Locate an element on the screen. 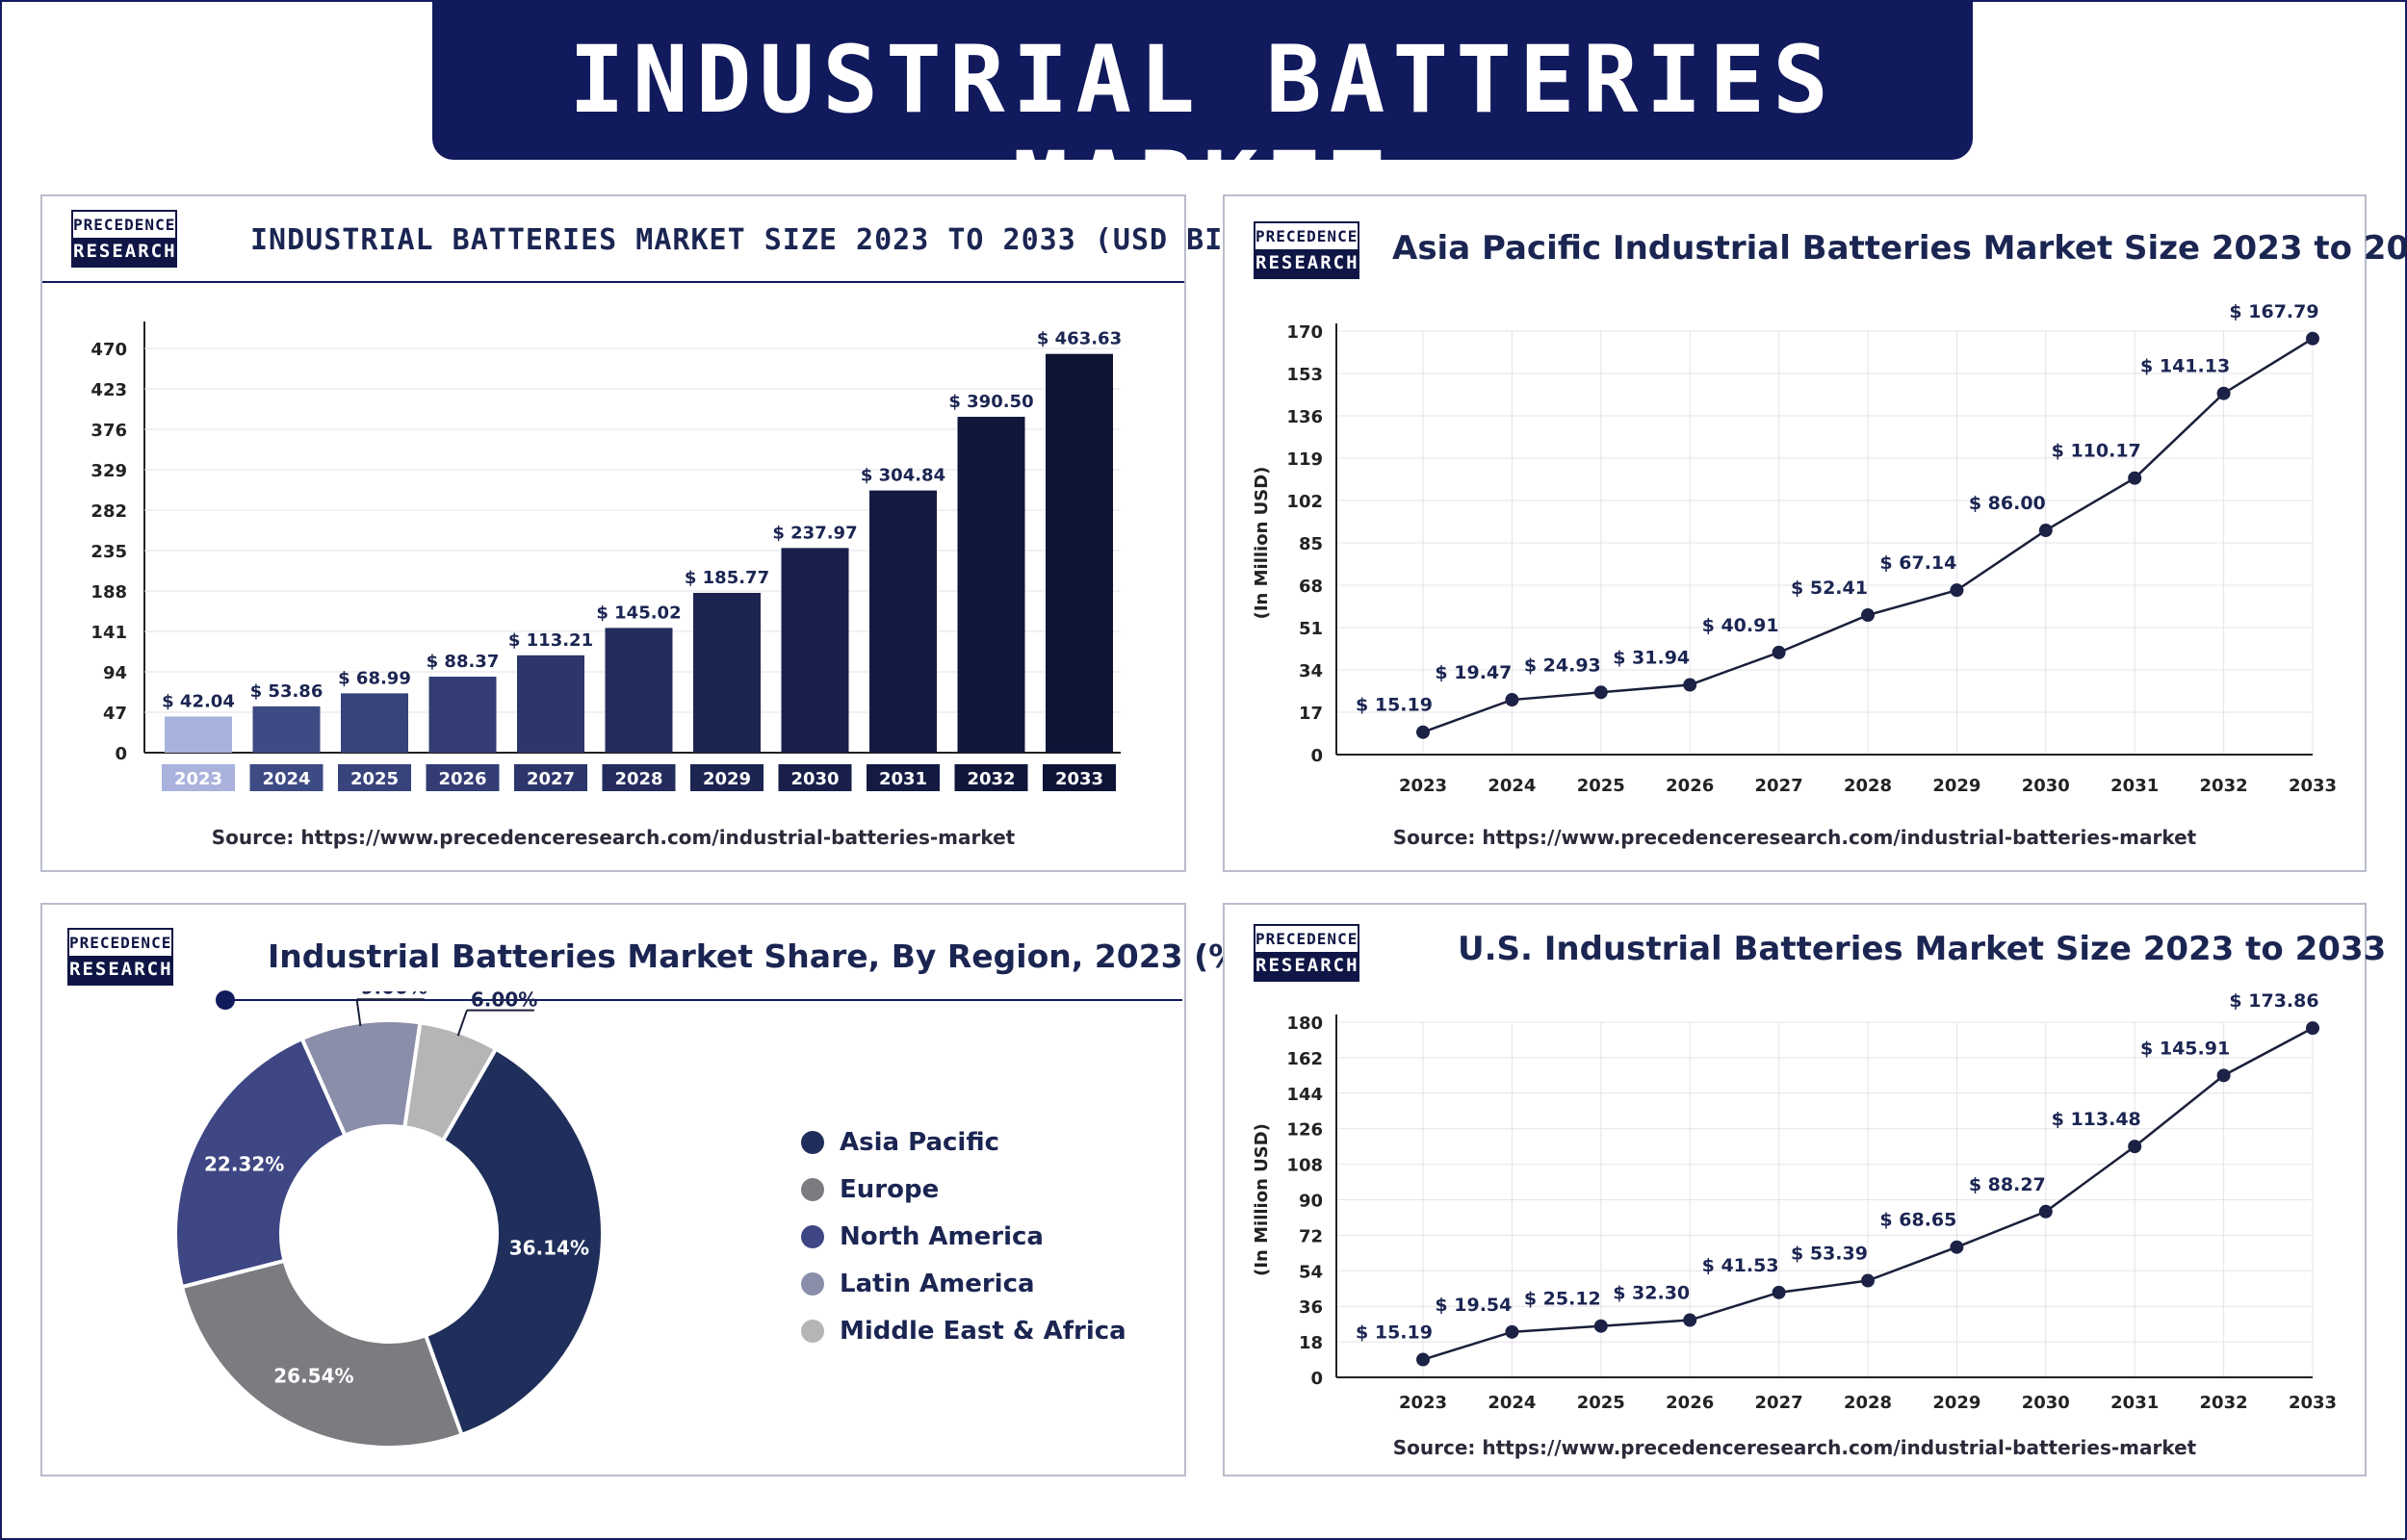  y-tick-label: 47 is located at coordinates (115, 714).